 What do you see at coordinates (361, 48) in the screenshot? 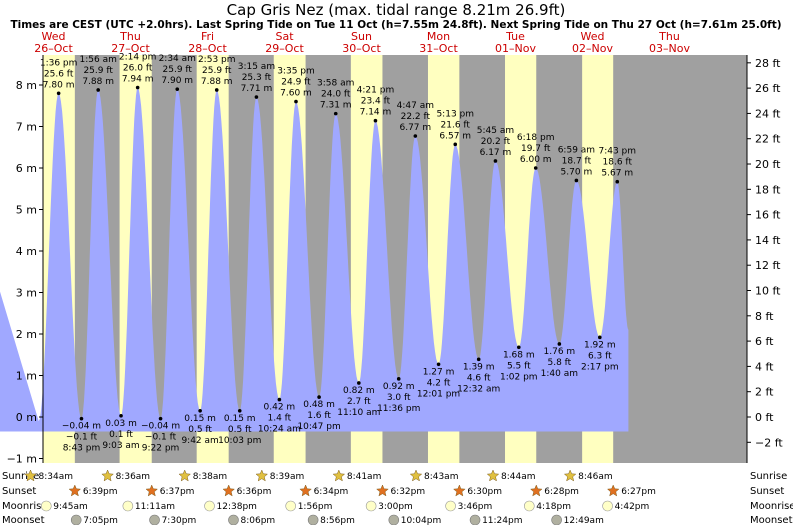
I see `day-date: 30–Oct` at bounding box center [361, 48].